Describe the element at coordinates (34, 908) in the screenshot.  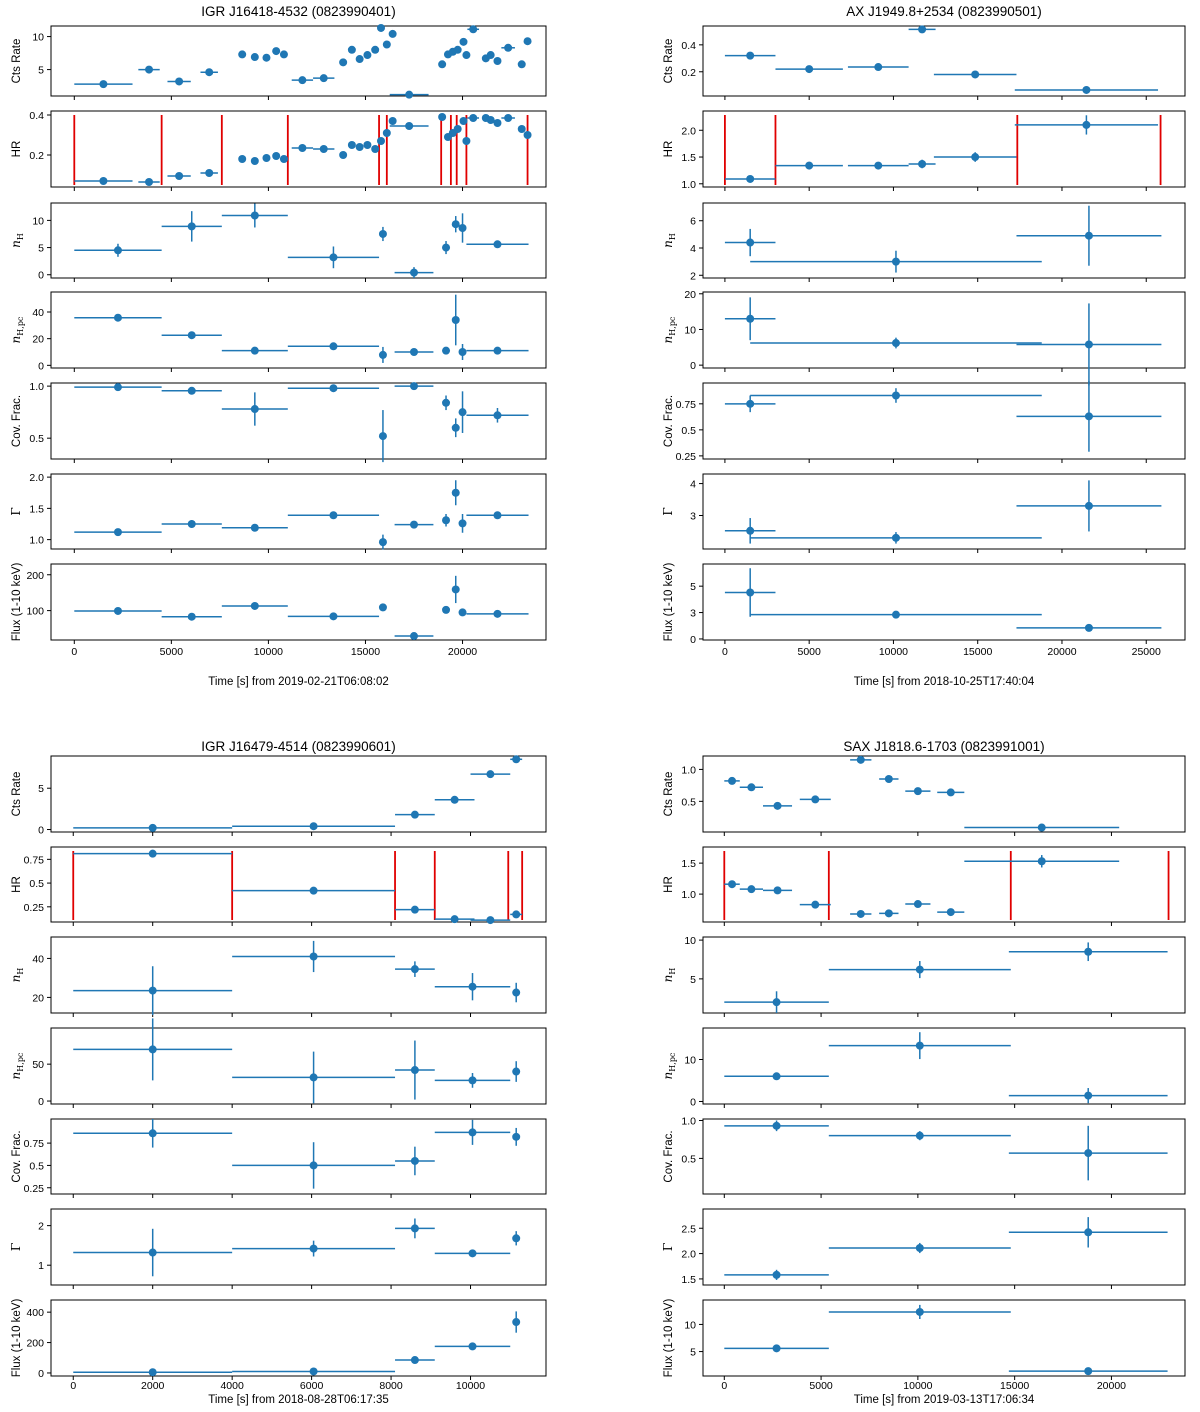
I see `y-tick-label: 0.25` at that location.